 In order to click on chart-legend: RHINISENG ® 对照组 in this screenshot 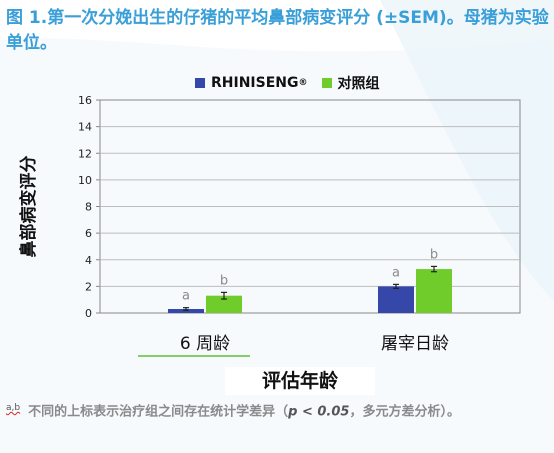, I will do `click(294, 83)`.